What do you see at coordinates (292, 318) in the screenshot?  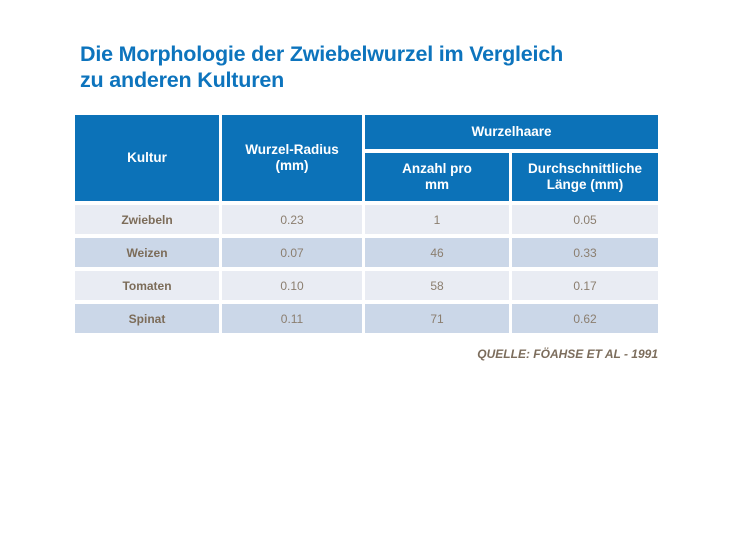 I see `spinat-wurzel-radius: 0.11` at bounding box center [292, 318].